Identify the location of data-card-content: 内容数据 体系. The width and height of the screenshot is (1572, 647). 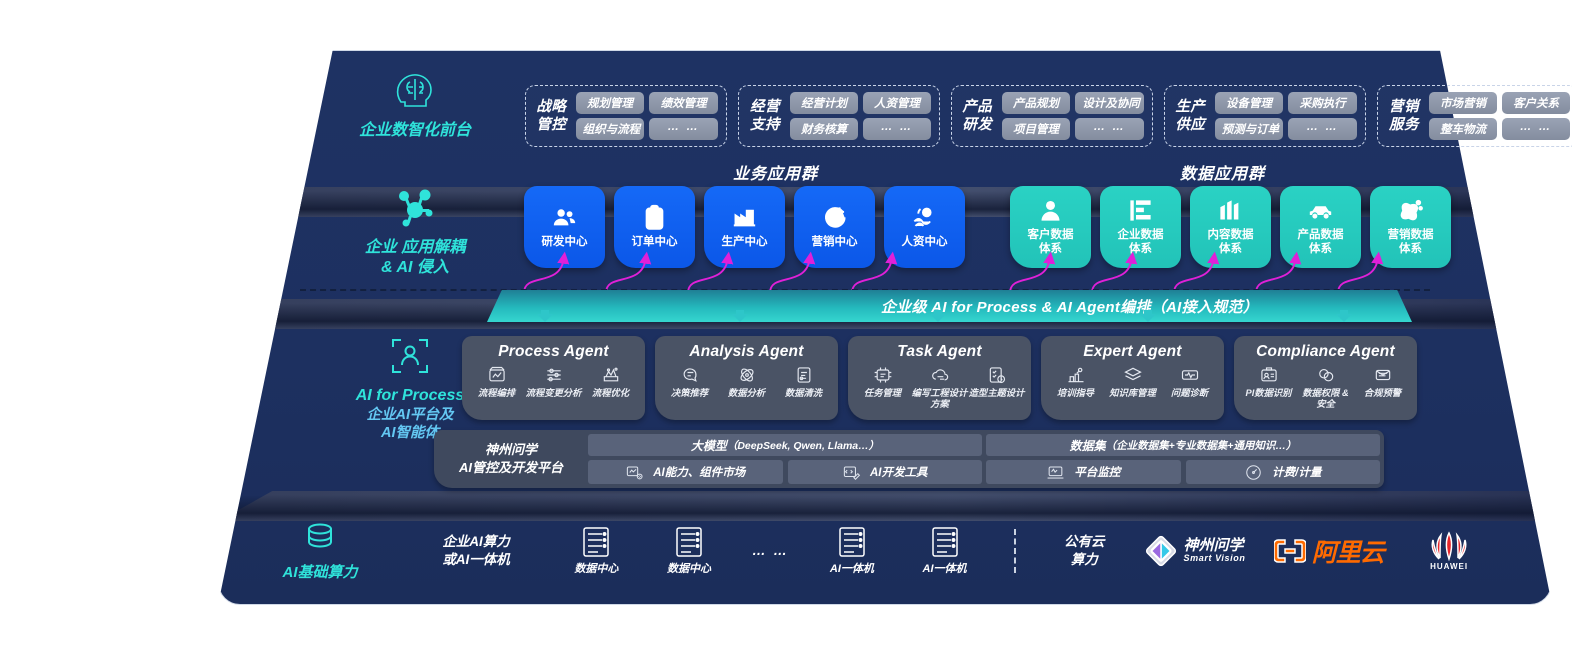
(1230, 227).